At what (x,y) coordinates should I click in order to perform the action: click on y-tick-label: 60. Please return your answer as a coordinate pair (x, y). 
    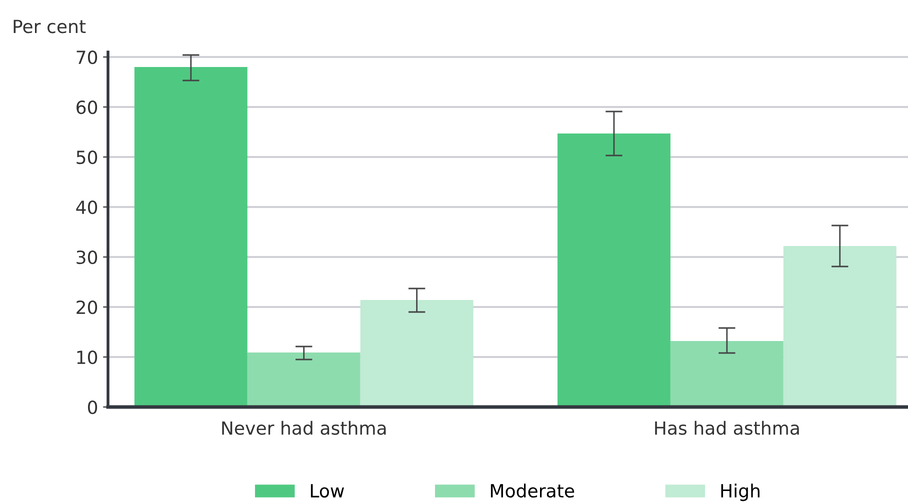
    Looking at the image, I should click on (87, 107).